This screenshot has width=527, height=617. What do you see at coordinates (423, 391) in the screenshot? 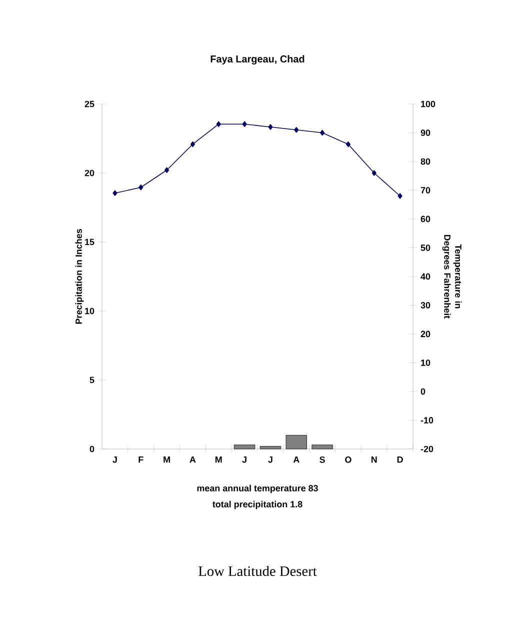
I see `y2-tick-label: 0` at bounding box center [423, 391].